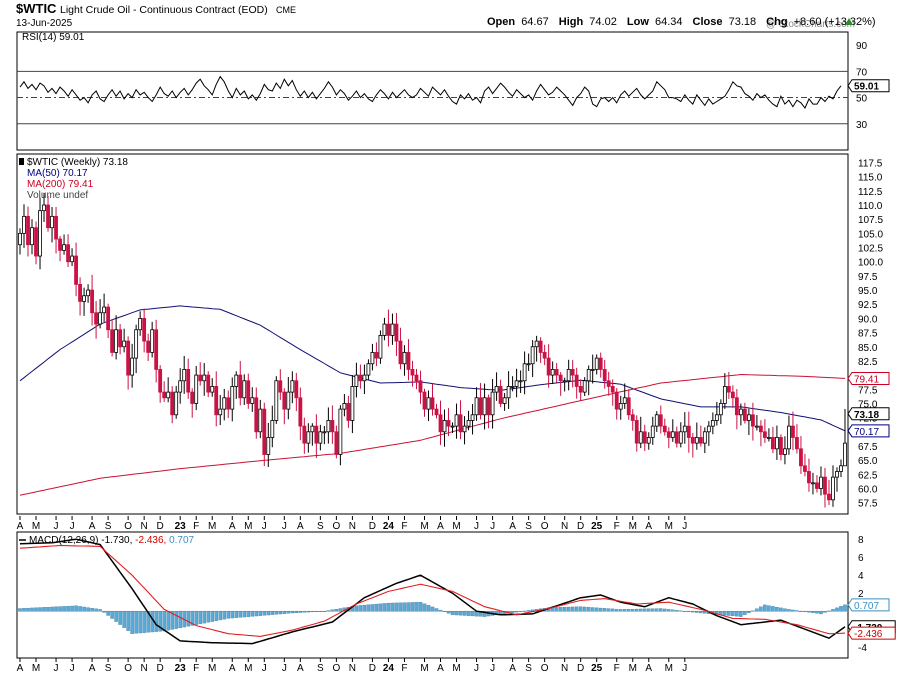  What do you see at coordinates (144, 526) in the screenshot?
I see `x-axis-label: N` at bounding box center [144, 526].